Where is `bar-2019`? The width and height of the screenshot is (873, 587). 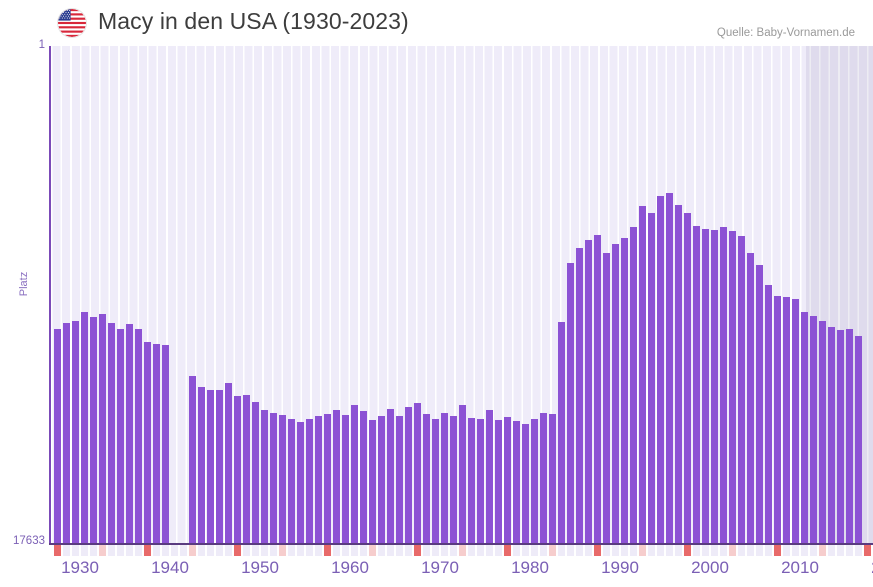
bar-2019 is located at coordinates (831, 435).